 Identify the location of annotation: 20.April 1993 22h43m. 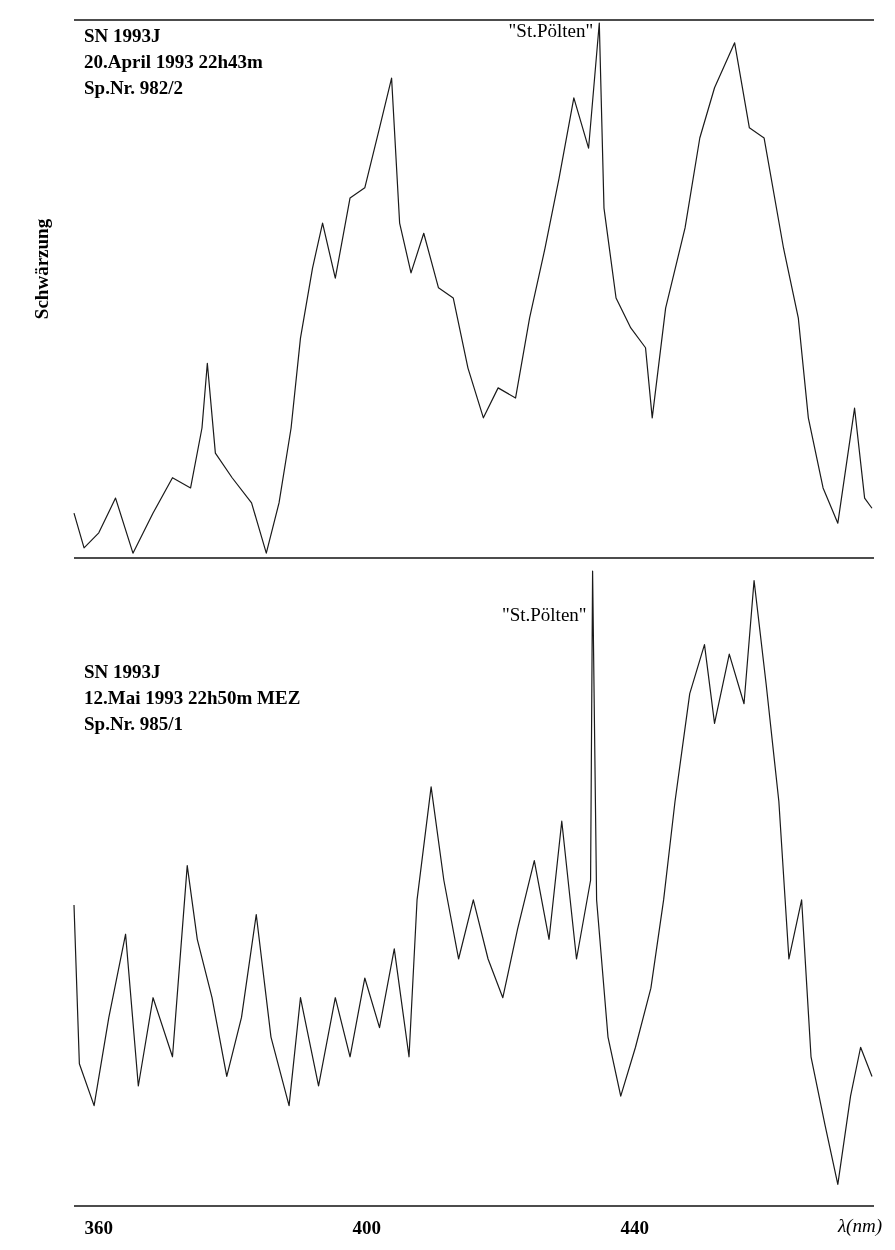
(174, 61).